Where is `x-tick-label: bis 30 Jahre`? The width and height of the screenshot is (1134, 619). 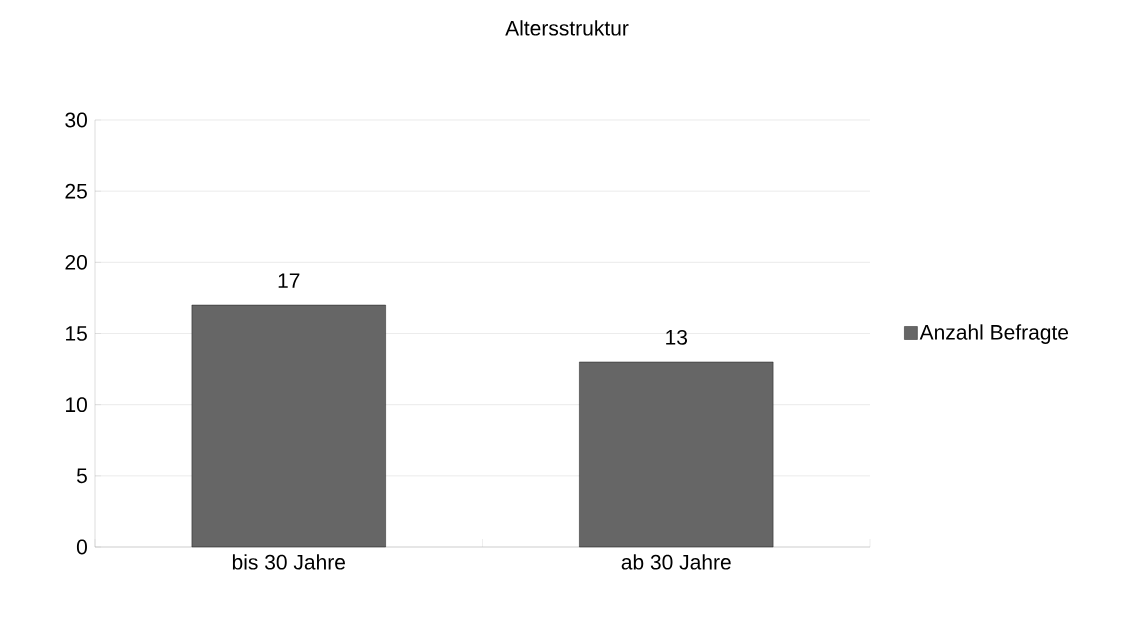
x-tick-label: bis 30 Jahre is located at coordinates (288, 562).